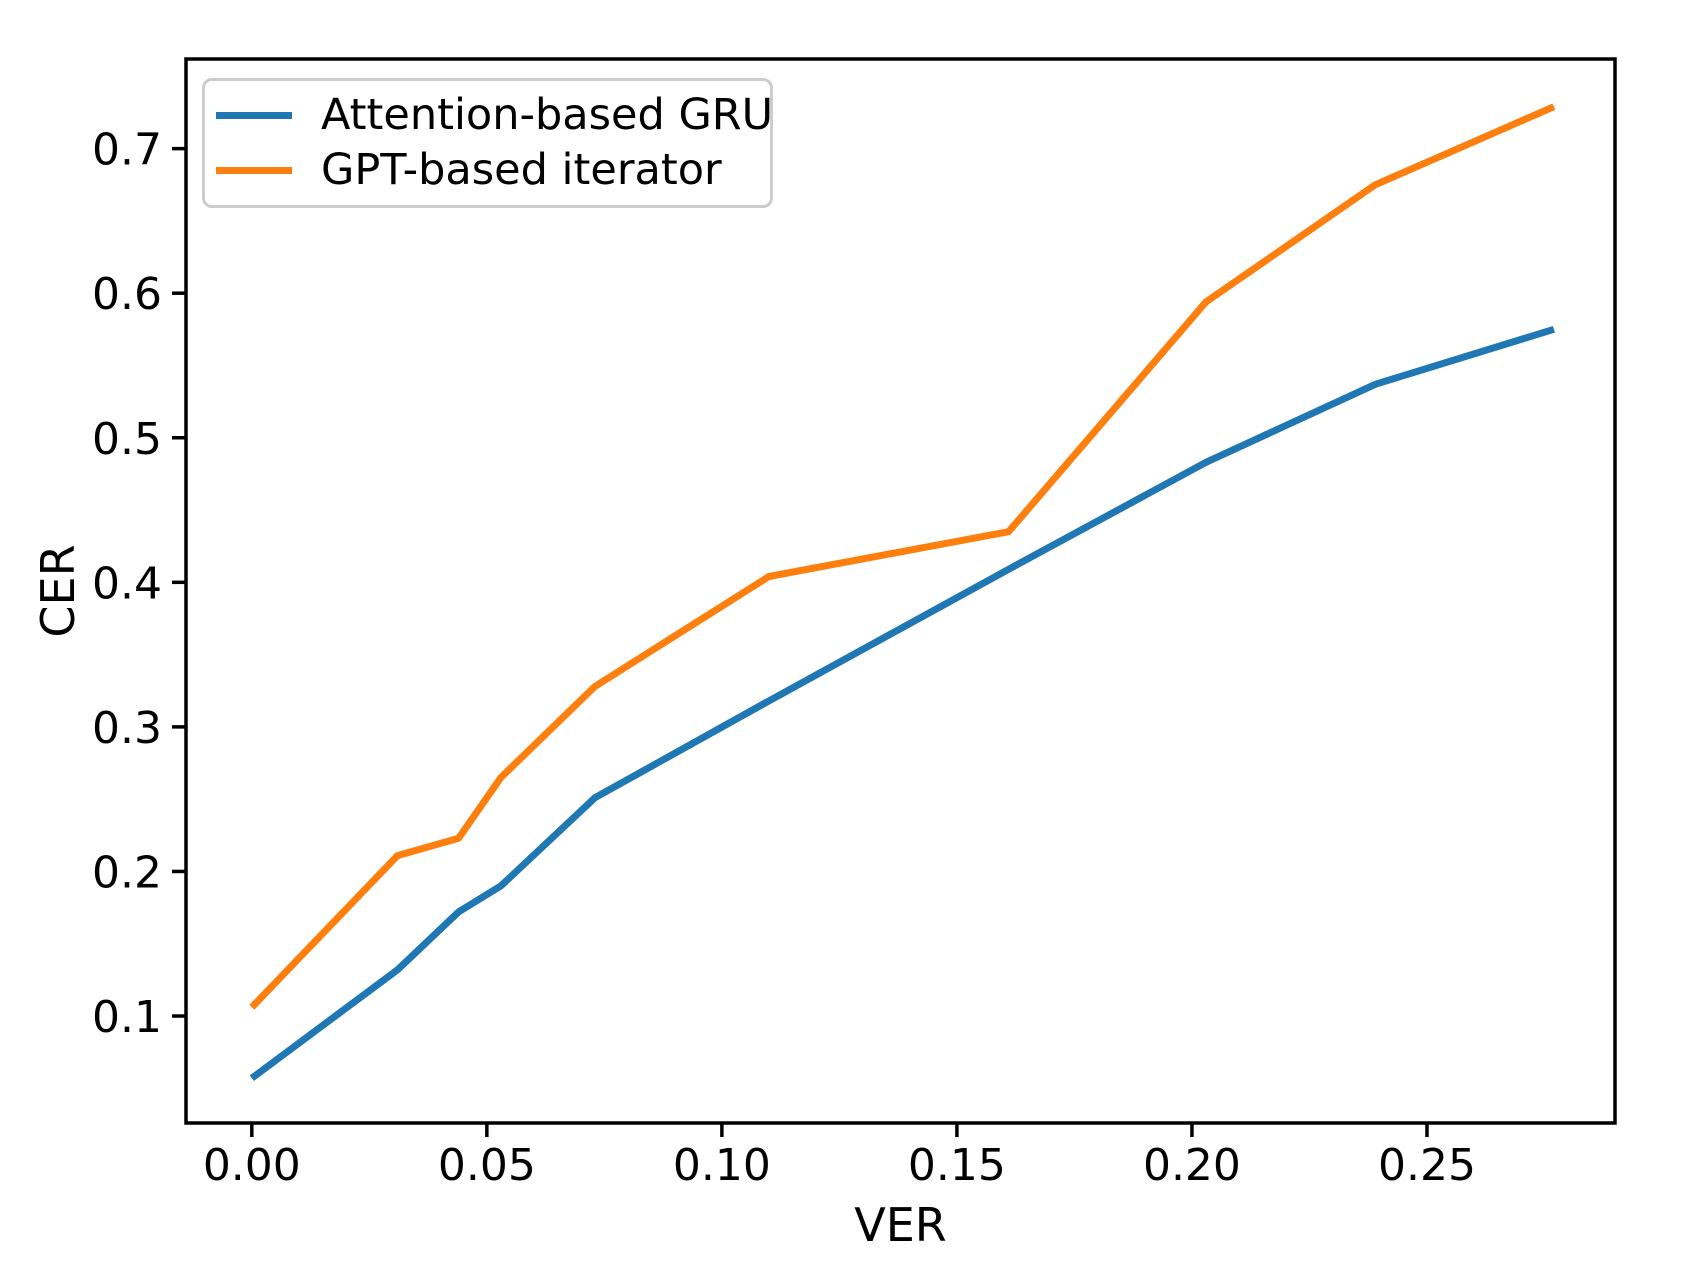  What do you see at coordinates (252, 1165) in the screenshot?
I see `x-tick-label: 0.00` at bounding box center [252, 1165].